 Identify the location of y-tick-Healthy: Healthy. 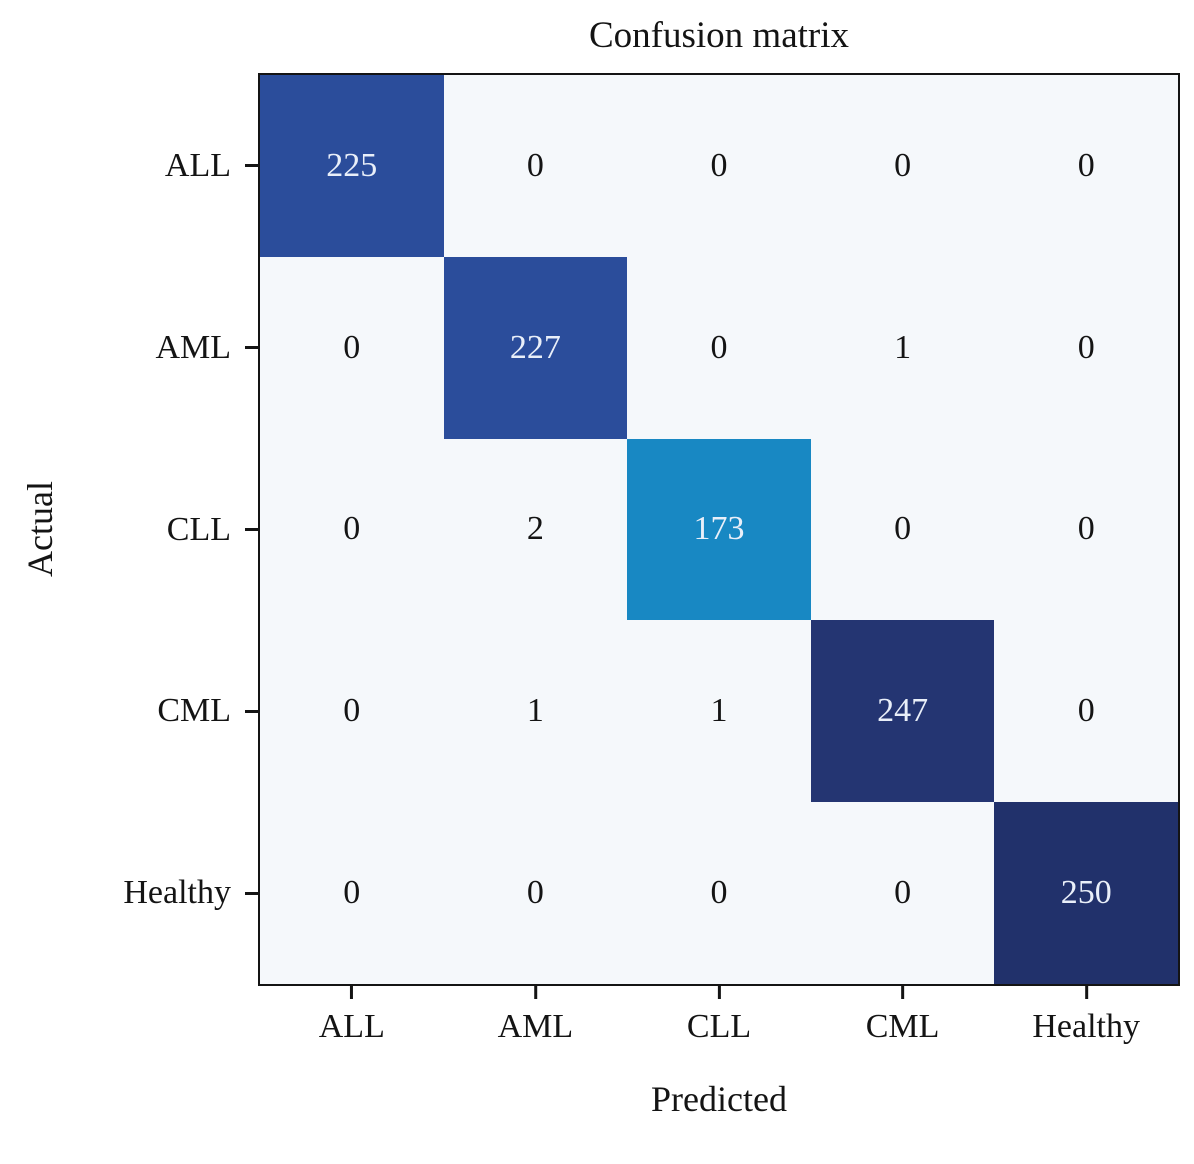
(190, 893).